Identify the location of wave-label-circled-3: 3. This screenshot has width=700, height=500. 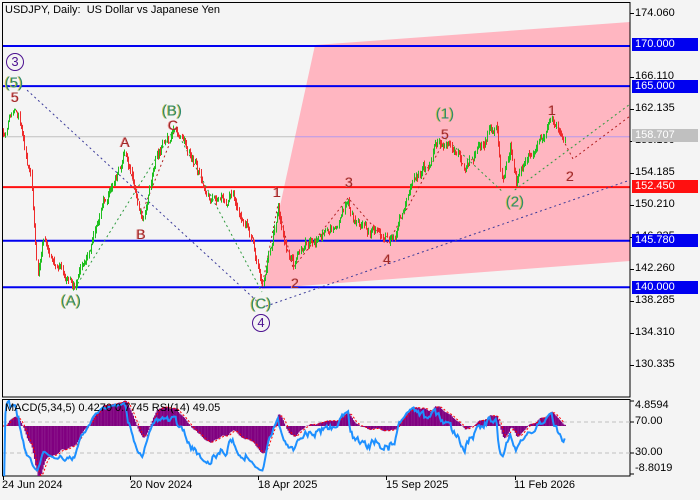
(15, 62).